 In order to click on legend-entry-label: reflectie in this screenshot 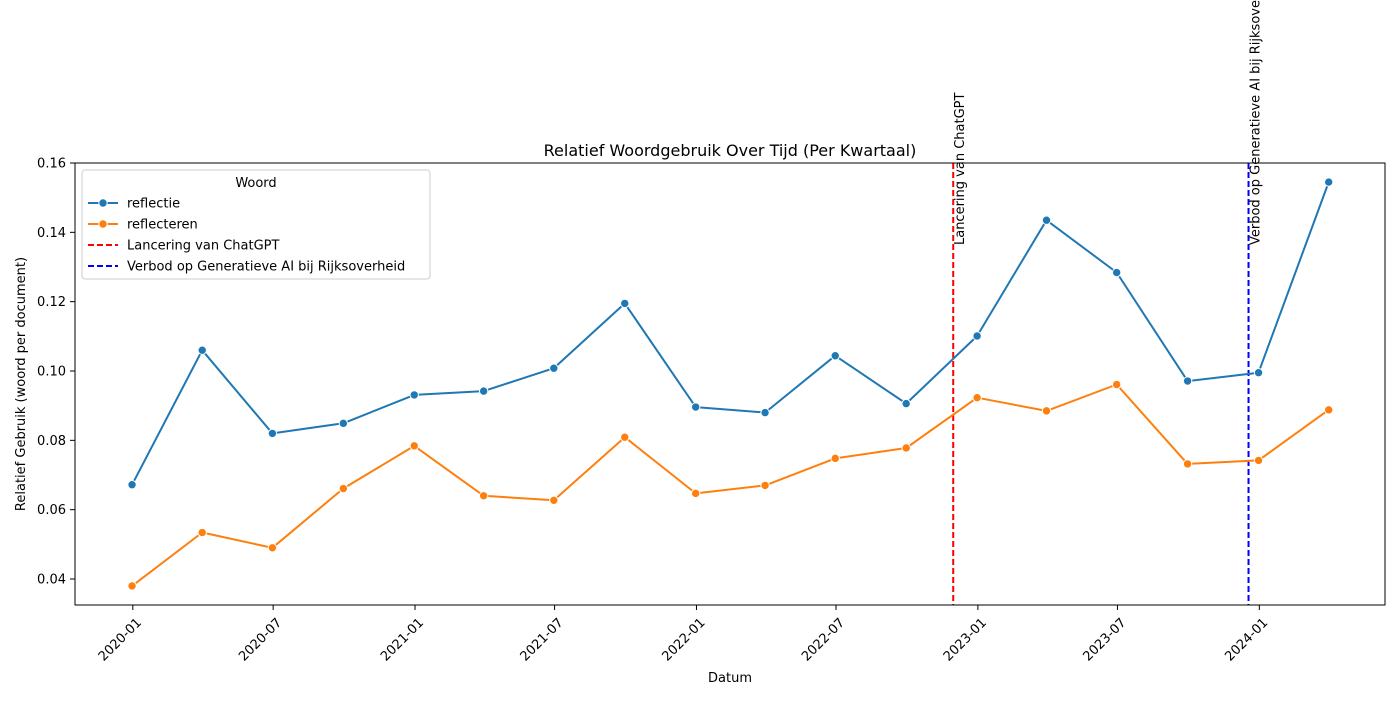, I will do `click(153, 204)`.